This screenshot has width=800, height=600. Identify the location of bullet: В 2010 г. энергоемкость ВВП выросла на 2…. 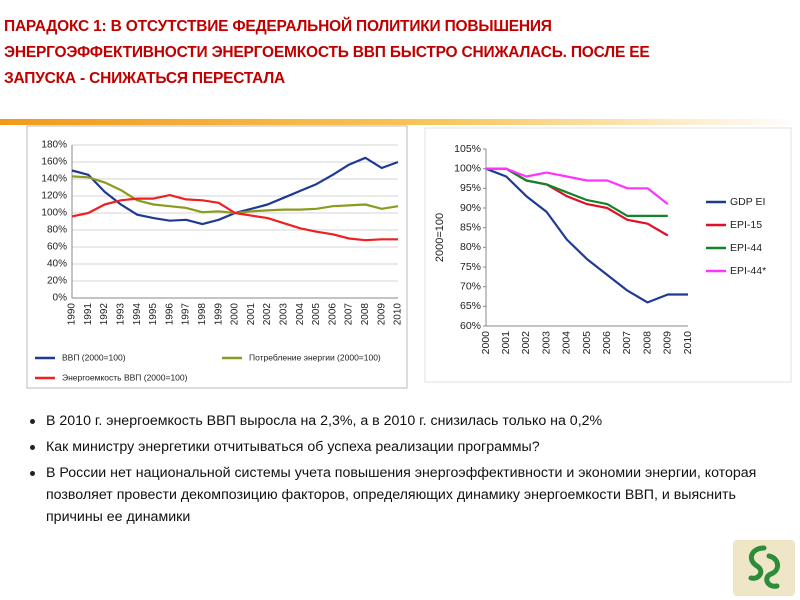
(408, 421).